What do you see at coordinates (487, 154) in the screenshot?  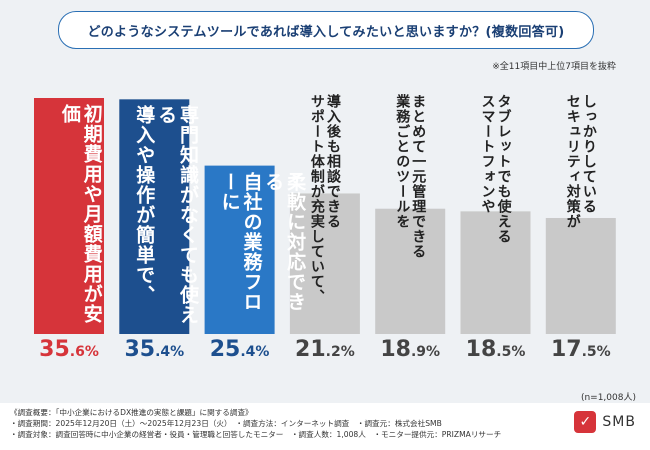 I see `bar-label-6-col-2: スマートフォンや` at bounding box center [487, 154].